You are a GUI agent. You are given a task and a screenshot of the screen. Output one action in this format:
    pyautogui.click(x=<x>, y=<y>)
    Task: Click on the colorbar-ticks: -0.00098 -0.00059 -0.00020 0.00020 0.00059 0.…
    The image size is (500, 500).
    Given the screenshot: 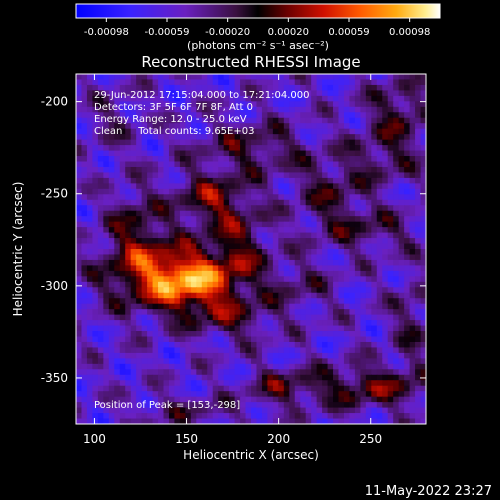 What is the action you would take?
    pyautogui.click(x=257, y=28)
    